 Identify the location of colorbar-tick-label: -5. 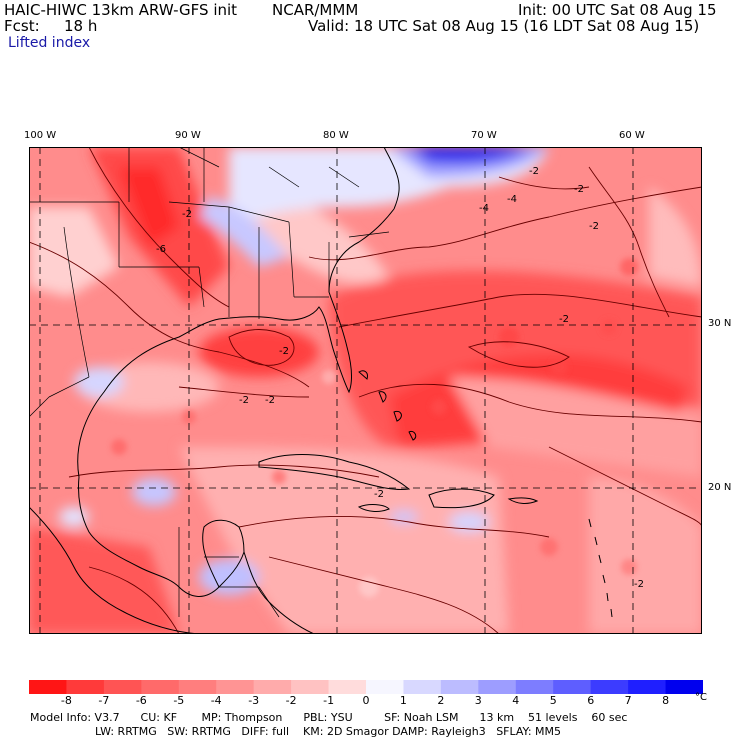
(179, 700).